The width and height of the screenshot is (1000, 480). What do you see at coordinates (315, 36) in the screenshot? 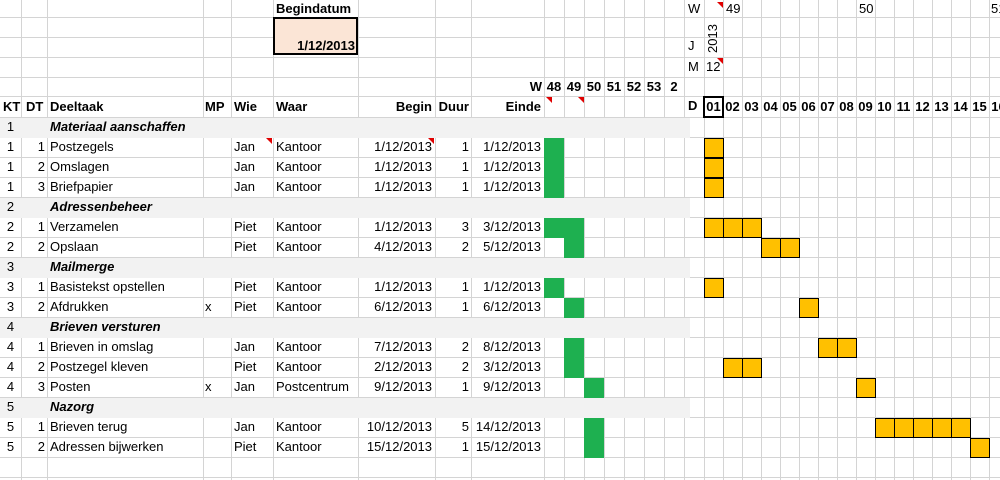
I see `start-date-cell: 1/12/2013` at bounding box center [315, 36].